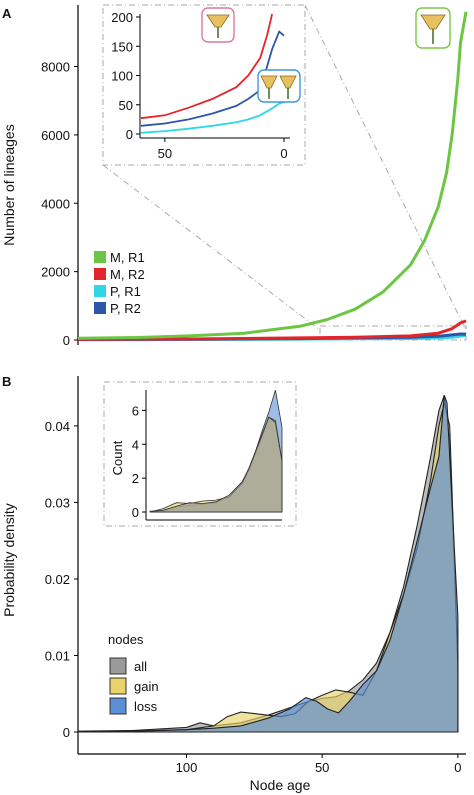  I want to click on panel-a-y-tick-label: 2000, so click(55, 272).